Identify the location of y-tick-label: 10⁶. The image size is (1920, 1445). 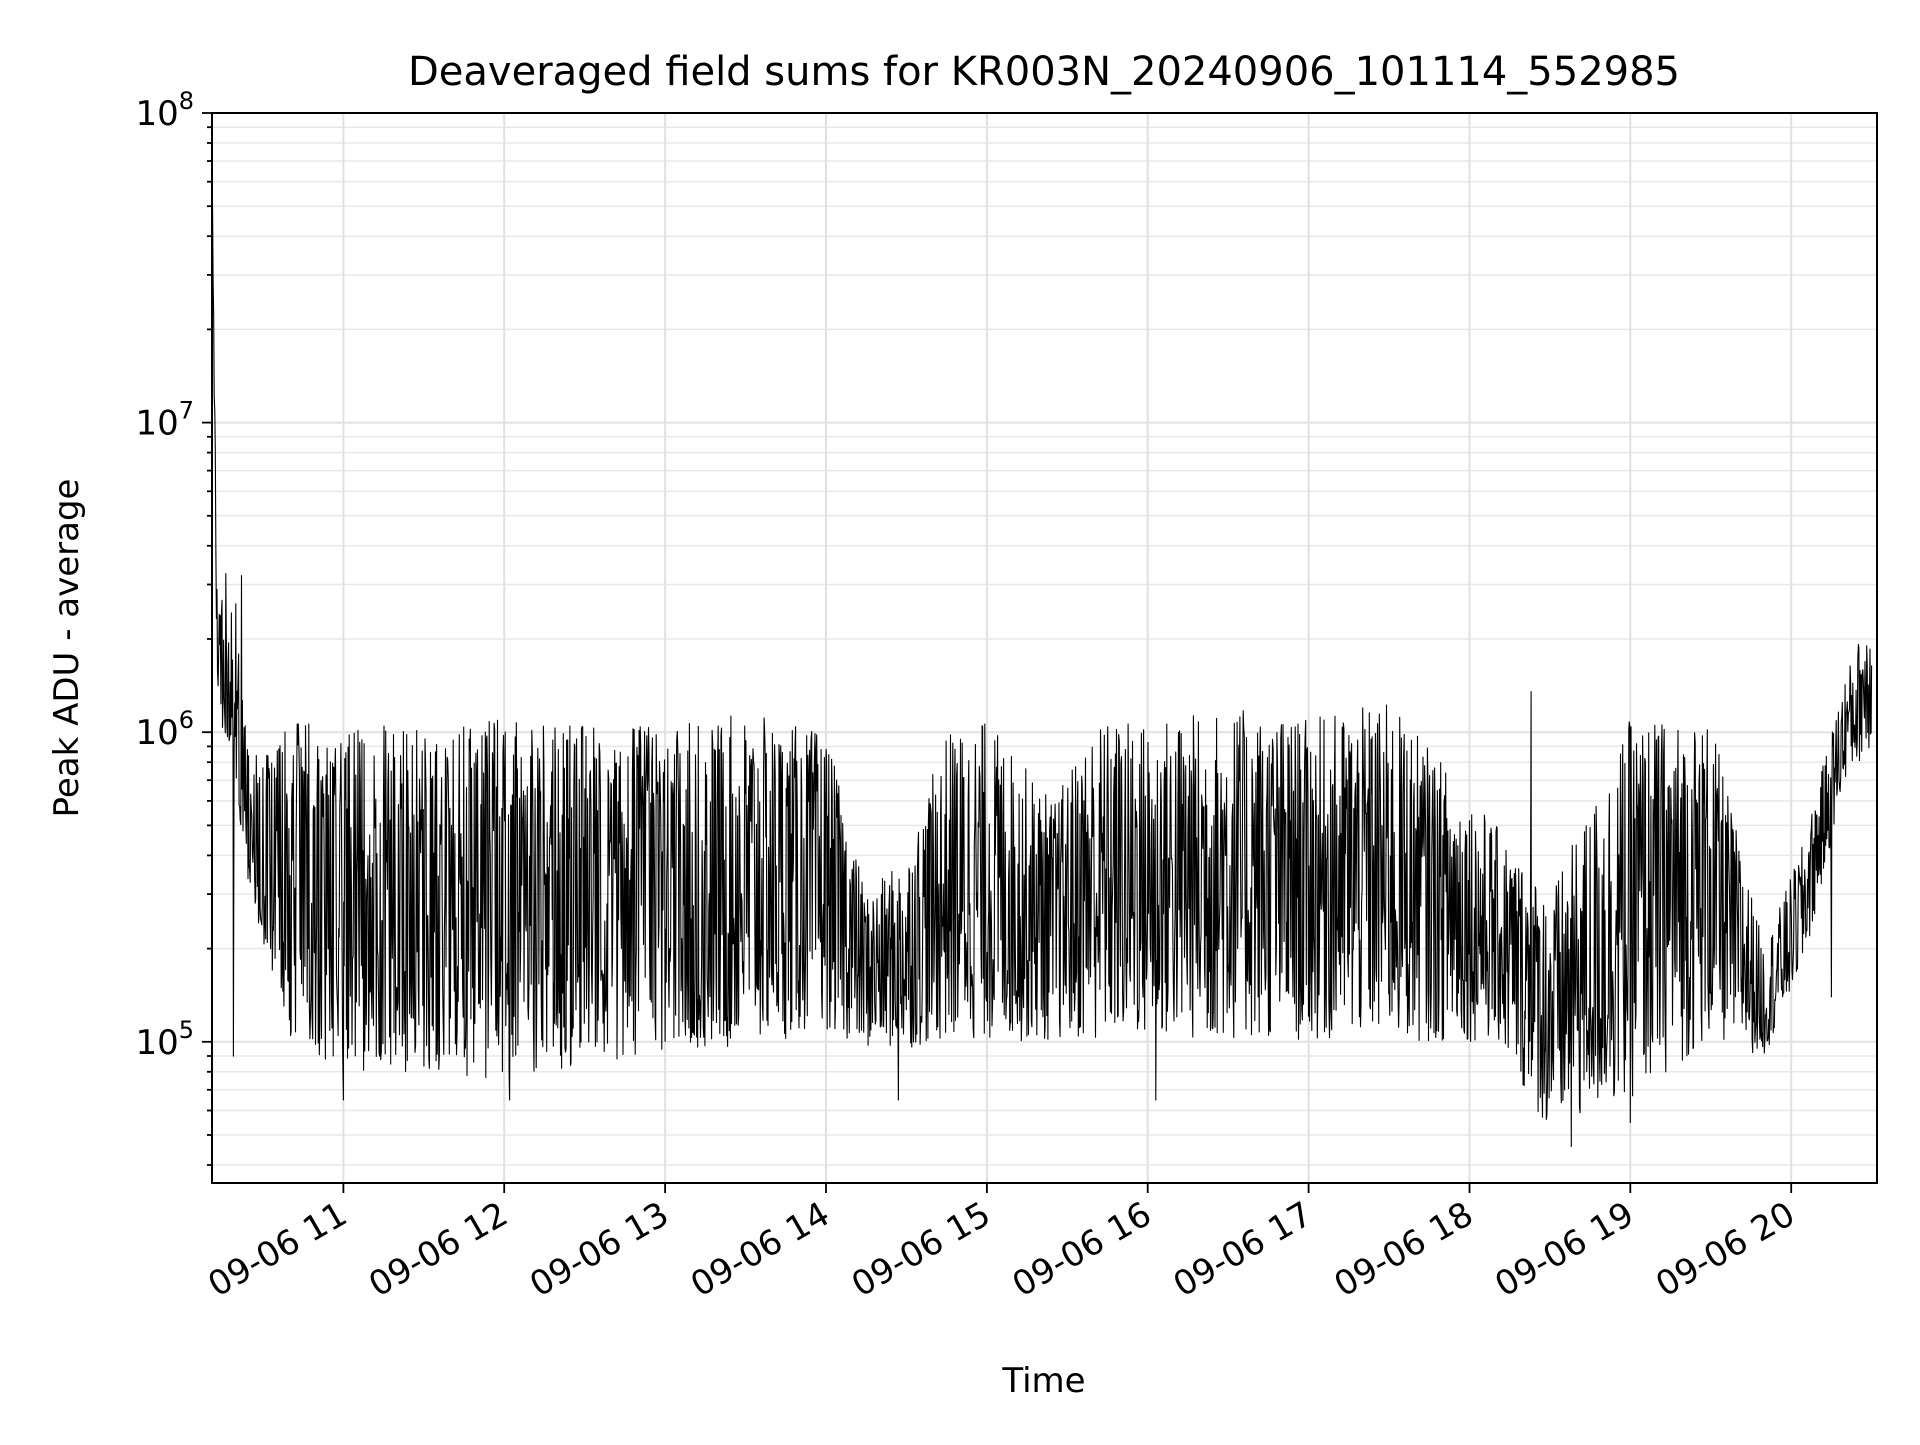
(164, 729).